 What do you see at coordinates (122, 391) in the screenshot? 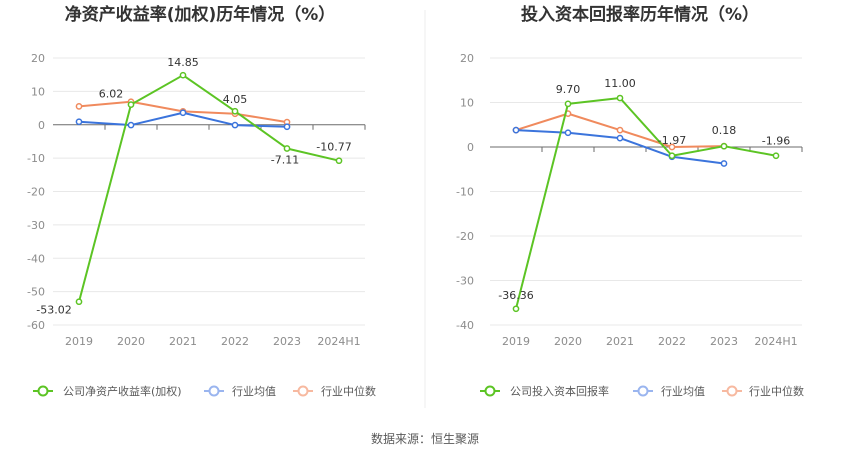
I see `legend-label: 公司净资产收益率(加权)` at bounding box center [122, 391].